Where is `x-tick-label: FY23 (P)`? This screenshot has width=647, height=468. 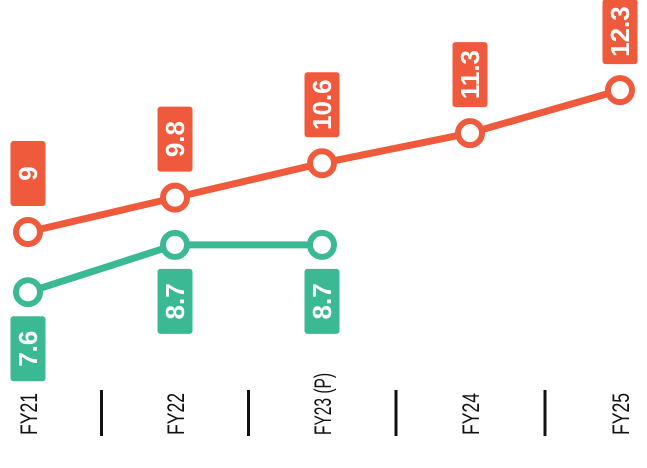
x-tick-label: FY23 (P) is located at coordinates (323, 404).